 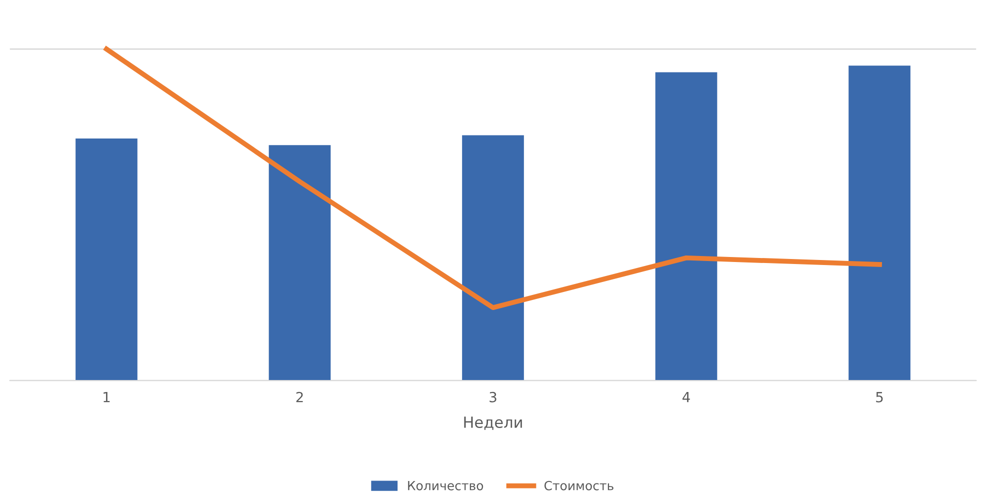 I want to click on x-axis-title: Недели, so click(x=493, y=423).